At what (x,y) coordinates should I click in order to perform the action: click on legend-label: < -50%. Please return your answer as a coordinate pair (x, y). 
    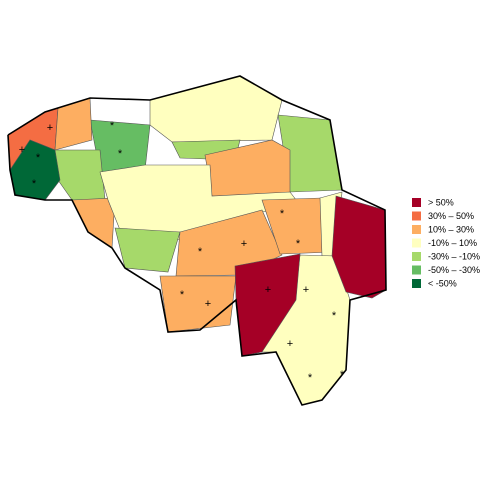
    Looking at the image, I should click on (442, 283).